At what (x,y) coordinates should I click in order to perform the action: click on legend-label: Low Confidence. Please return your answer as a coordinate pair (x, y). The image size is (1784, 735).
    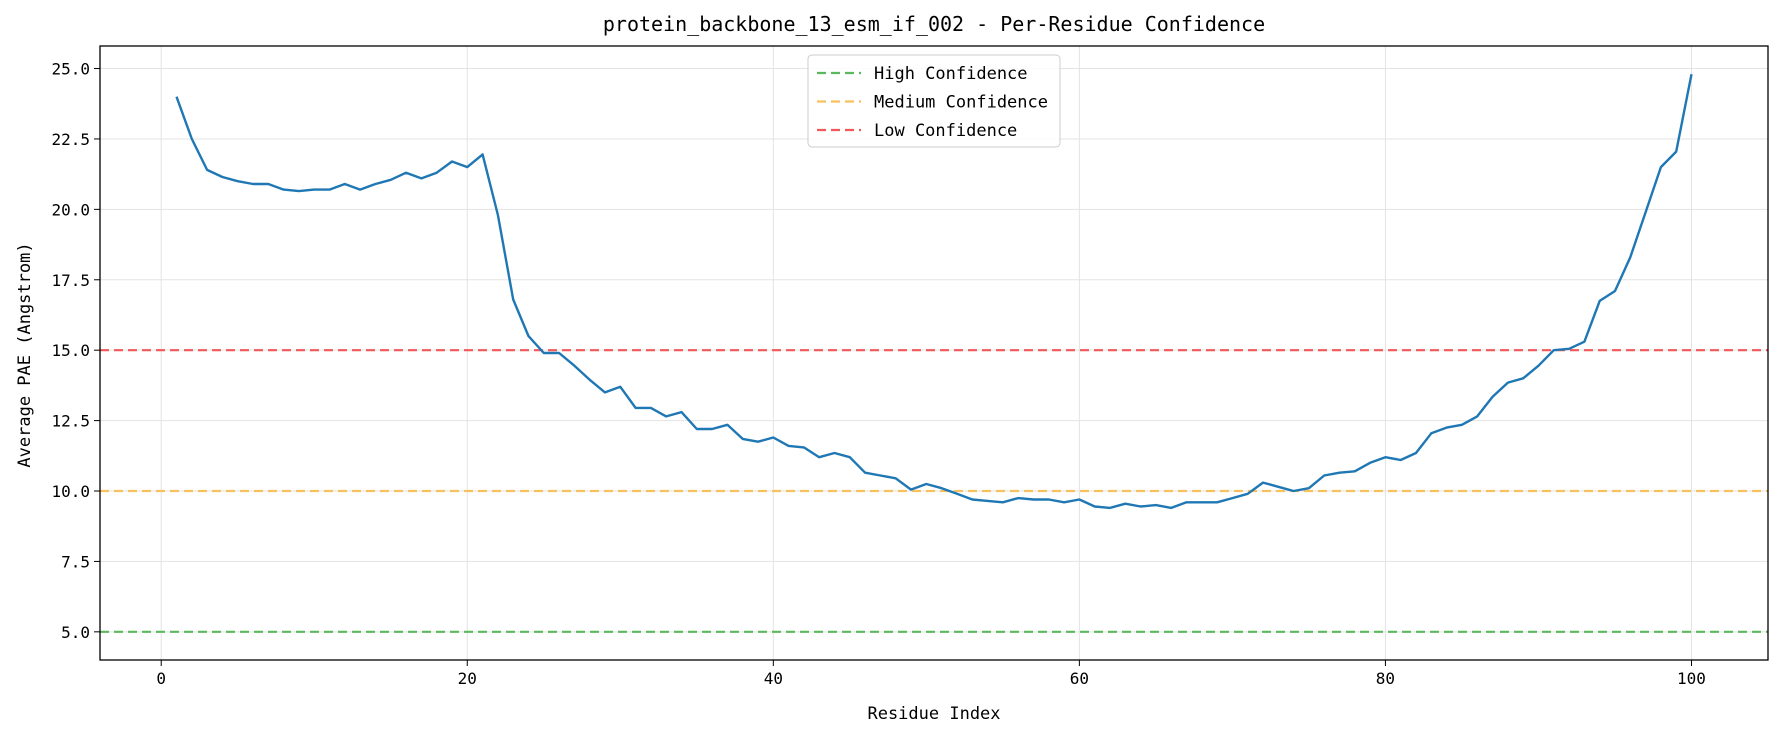
    Looking at the image, I should click on (945, 131).